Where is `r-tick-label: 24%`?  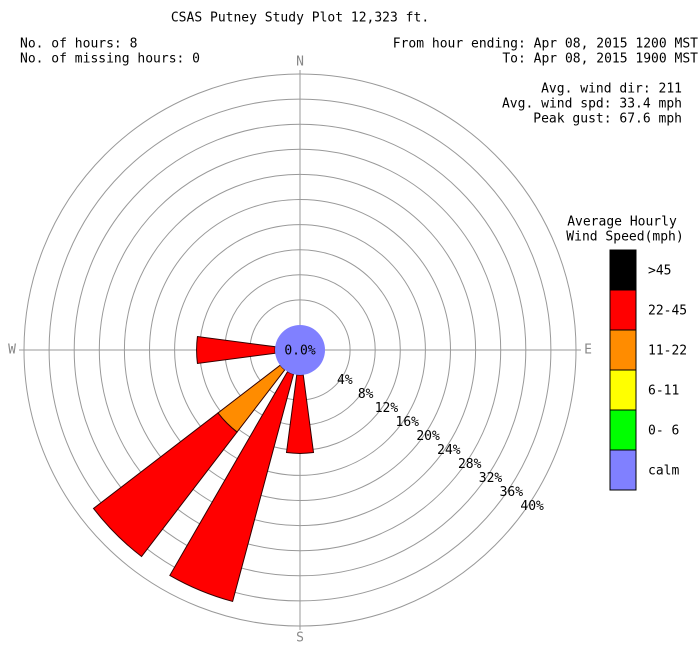 r-tick-label: 24% is located at coordinates (449, 450).